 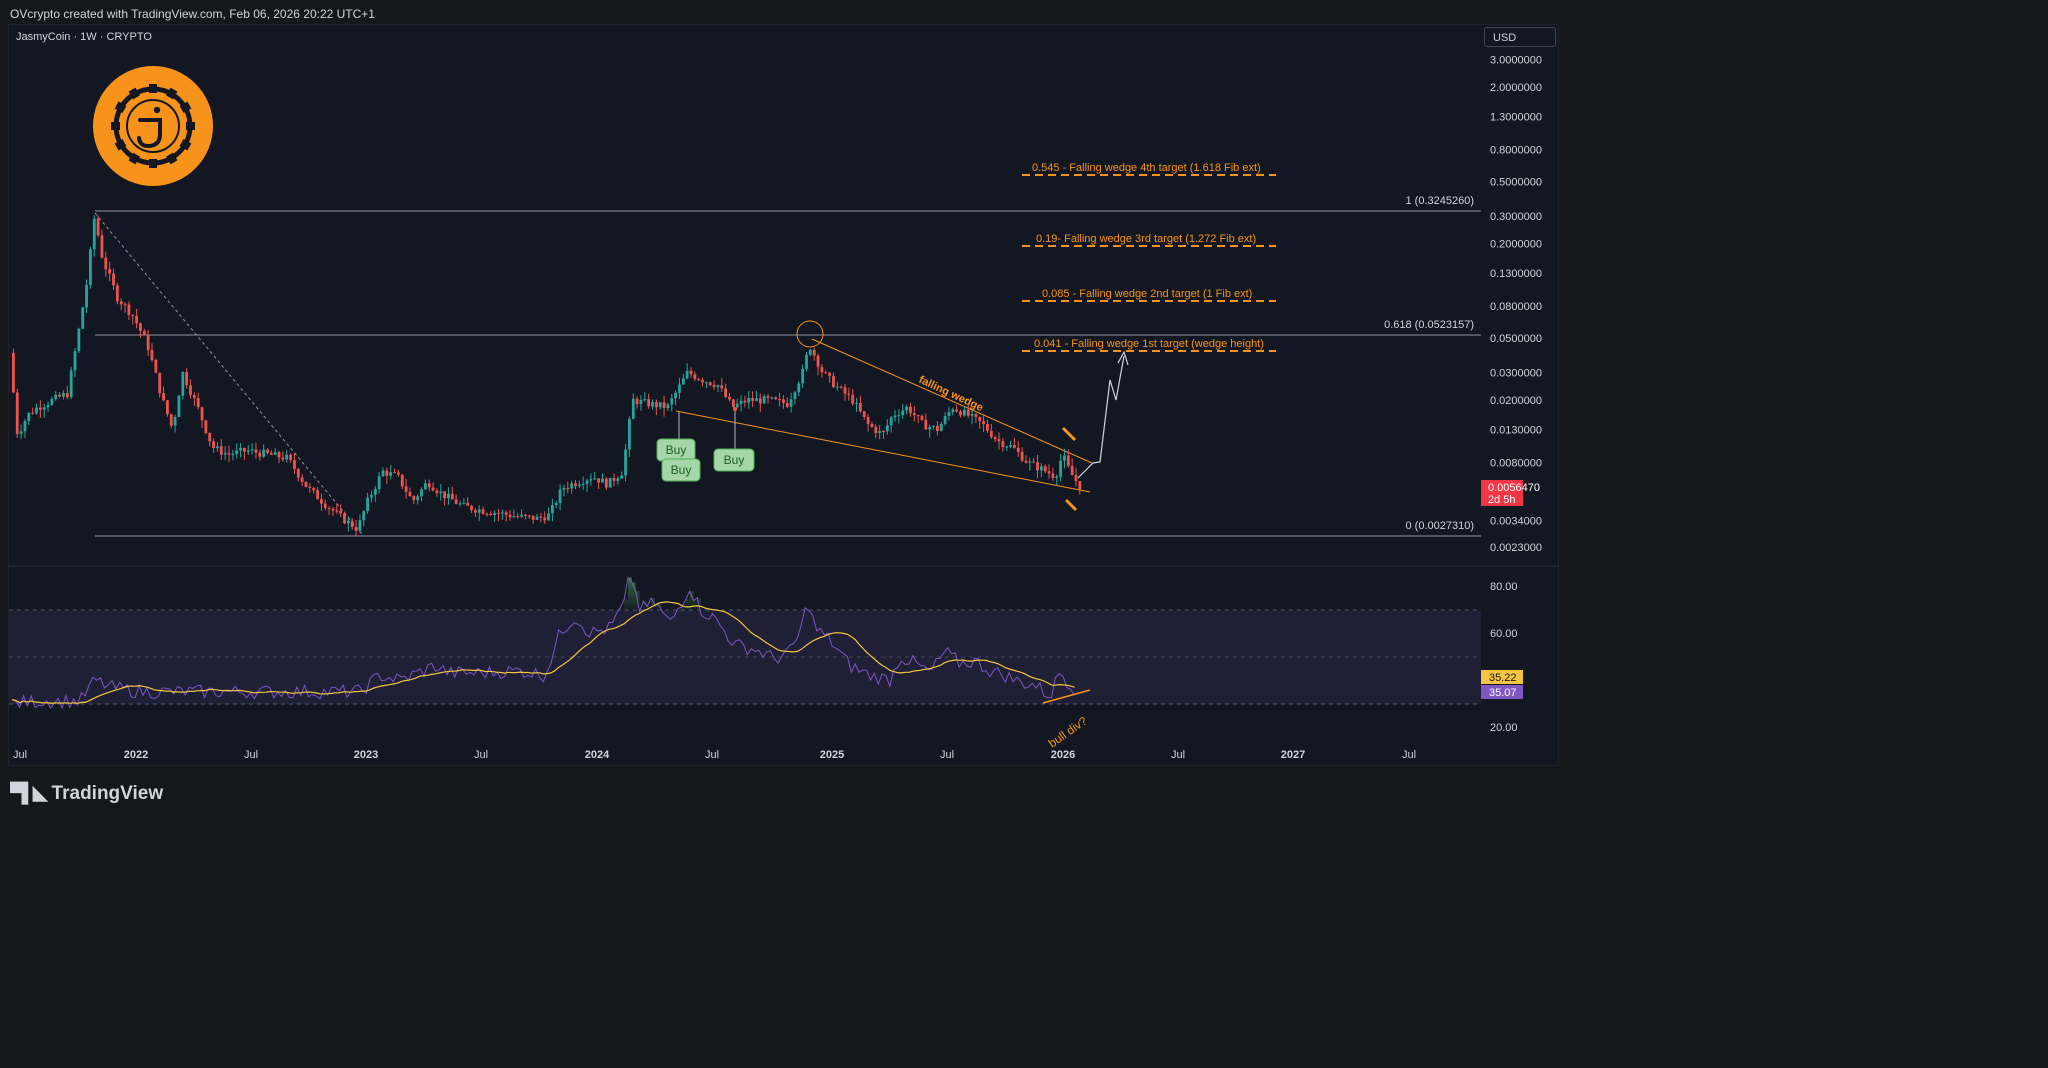 What do you see at coordinates (1516, 182) in the screenshot?
I see `price-tick-label: 0.5000000` at bounding box center [1516, 182].